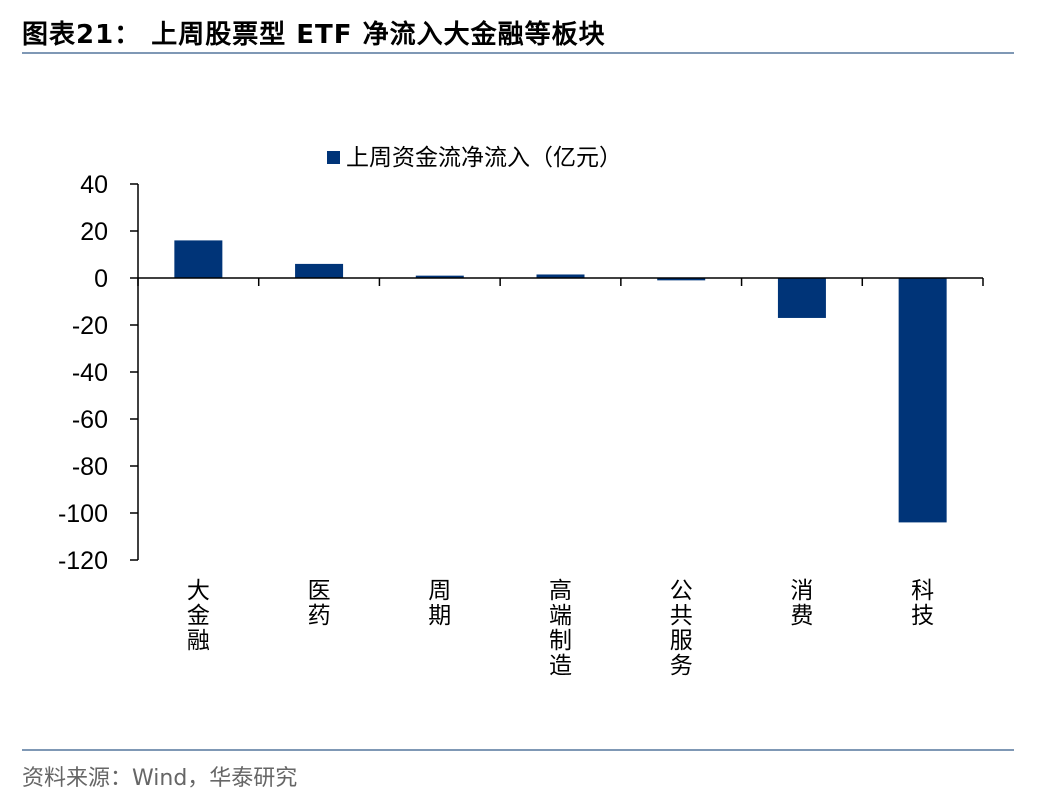 This screenshot has width=1048, height=800. I want to click on y-tick-label: -60, so click(90, 420).